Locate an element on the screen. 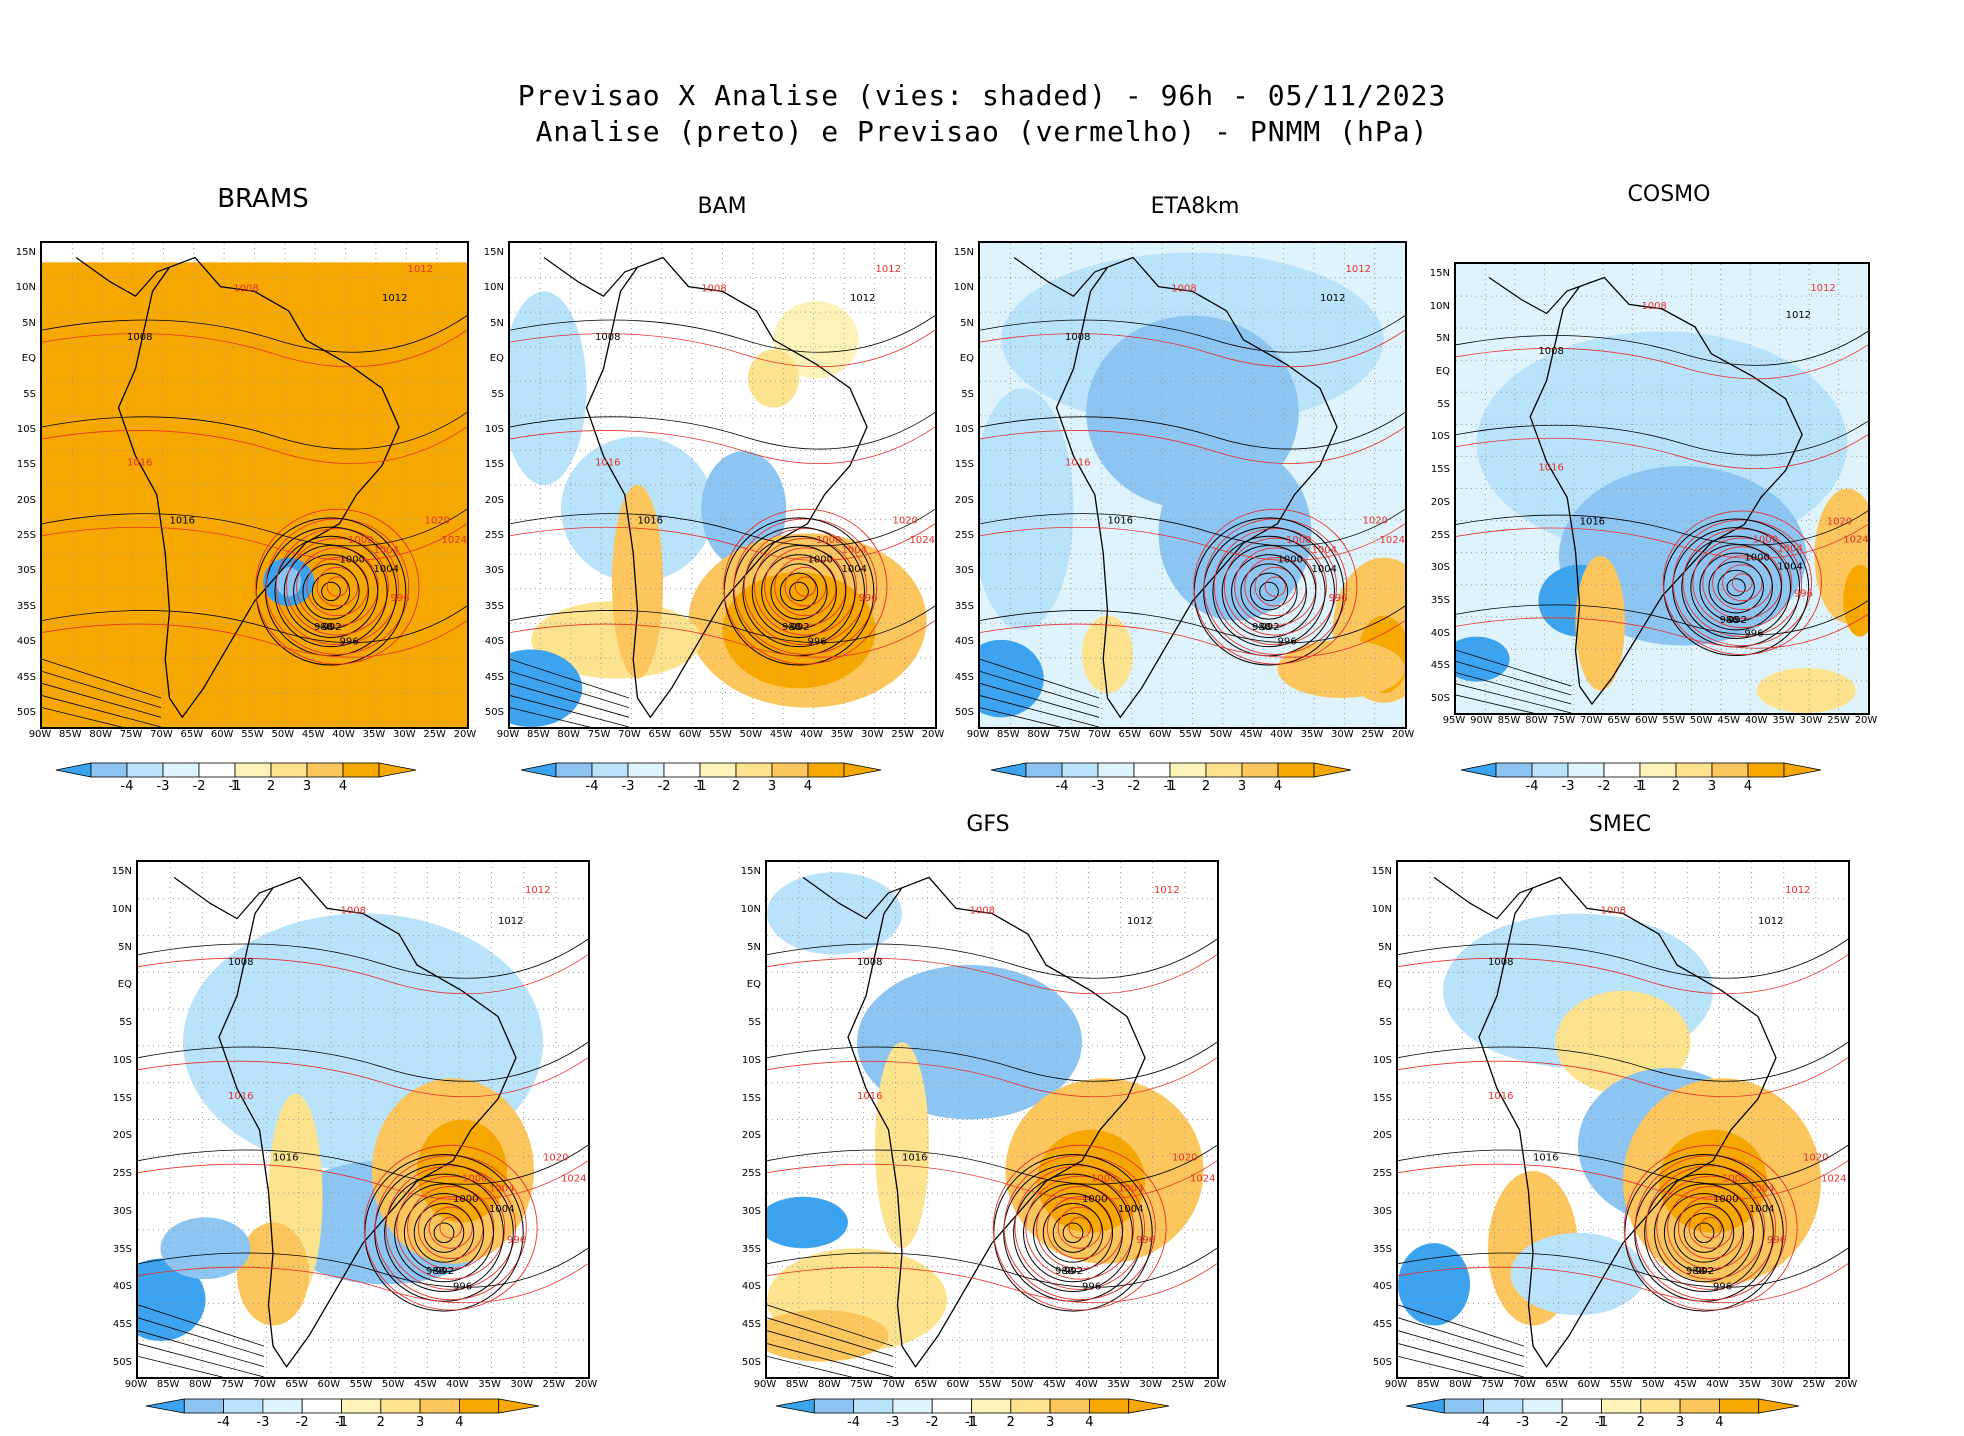 The height and width of the screenshot is (1436, 1964). colorbar-label: 3 is located at coordinates (420, 1422).